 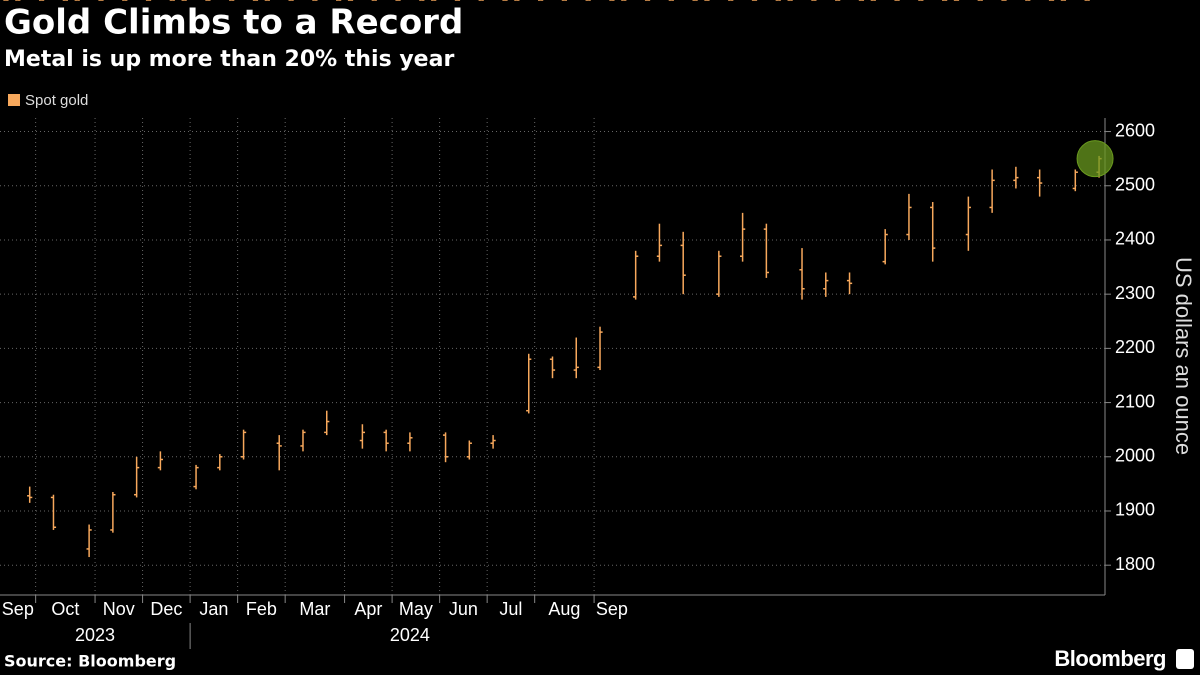 What do you see at coordinates (510, 609) in the screenshot?
I see `x-tick-label: Jul` at bounding box center [510, 609].